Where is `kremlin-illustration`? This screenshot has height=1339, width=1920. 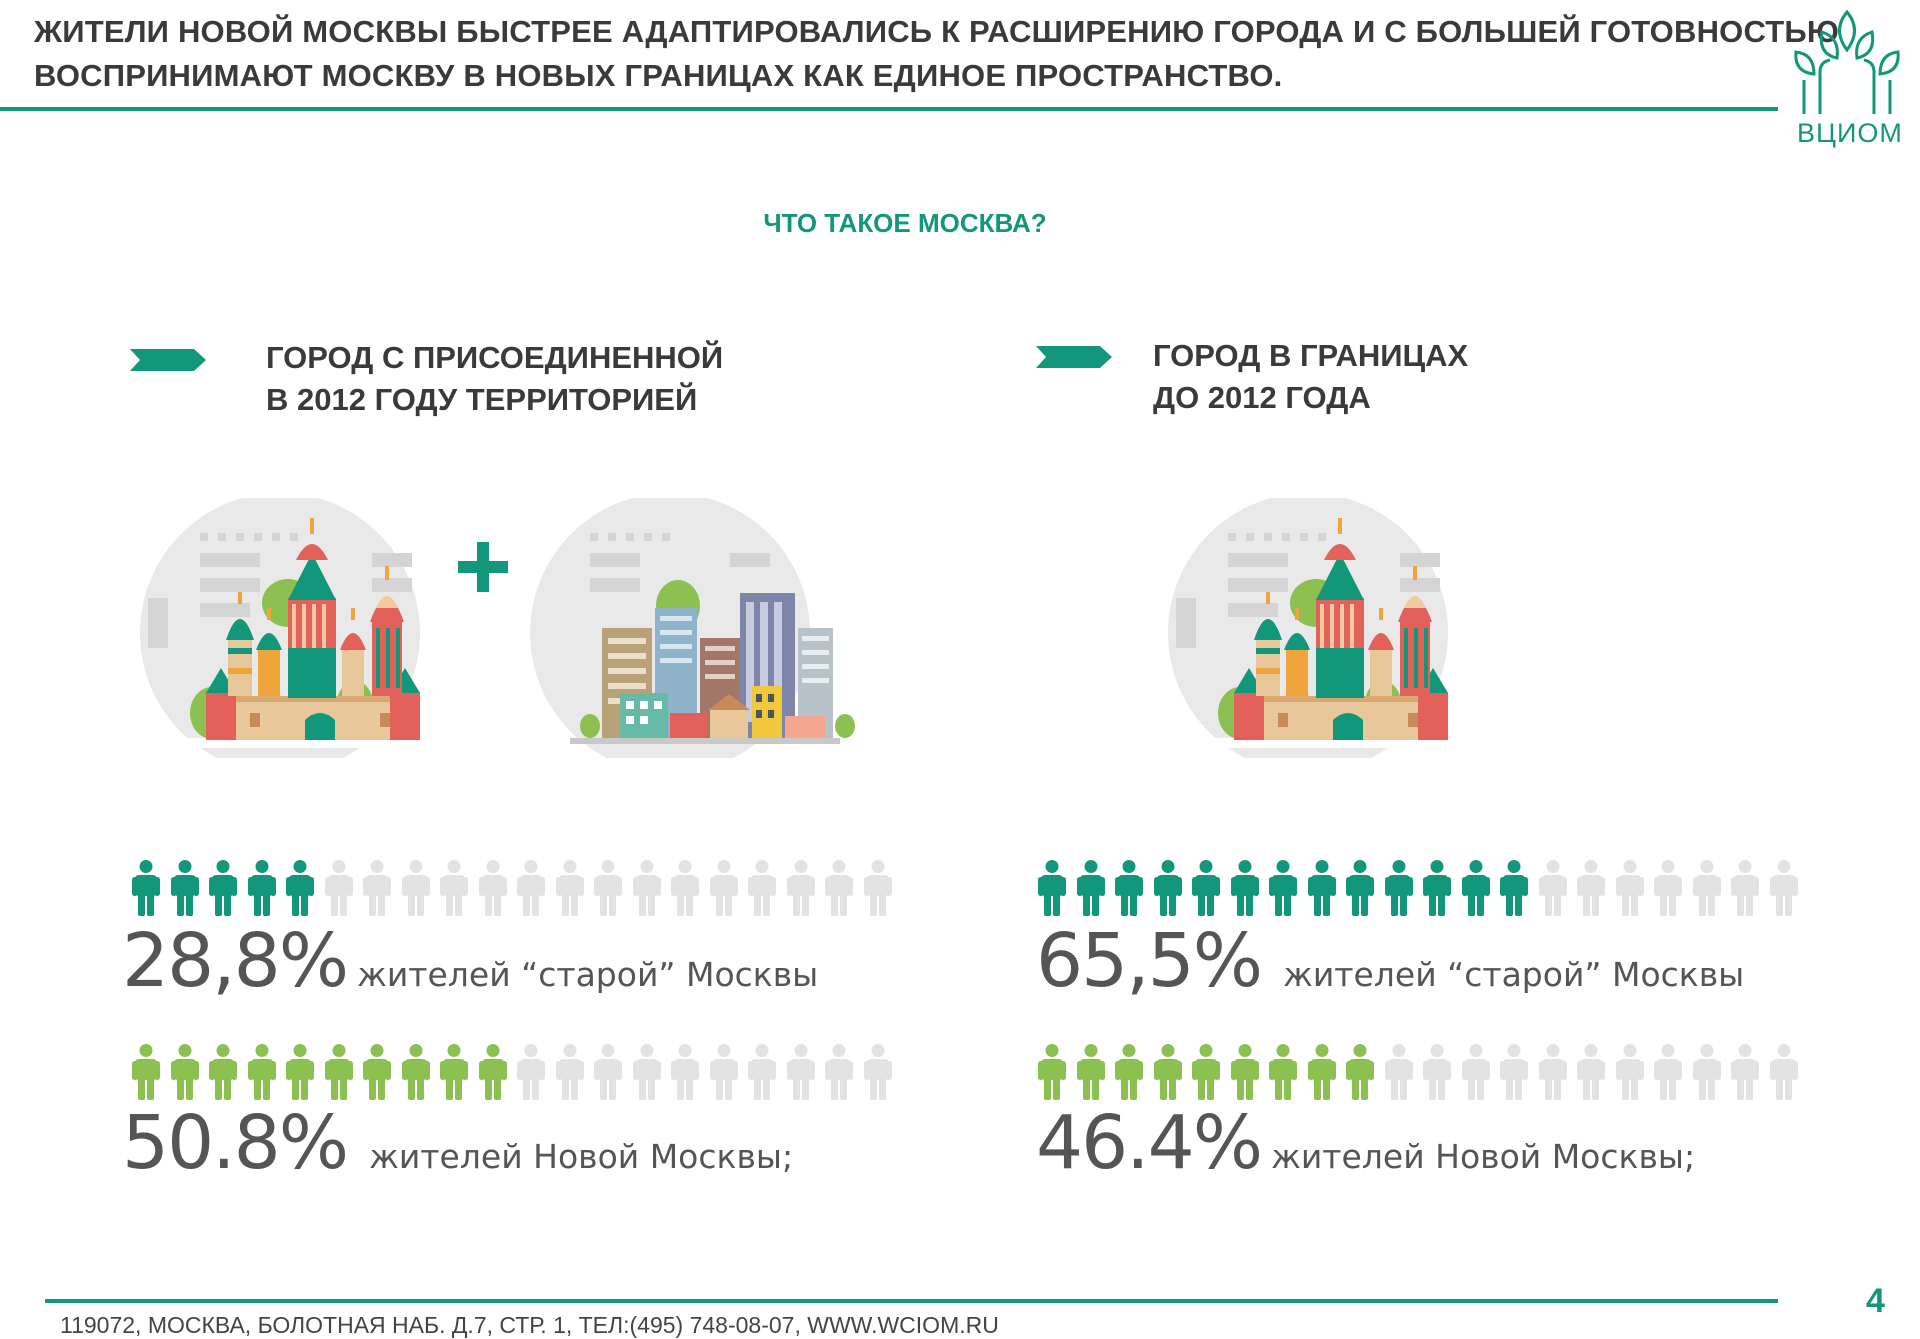 kremlin-illustration is located at coordinates (1308, 628).